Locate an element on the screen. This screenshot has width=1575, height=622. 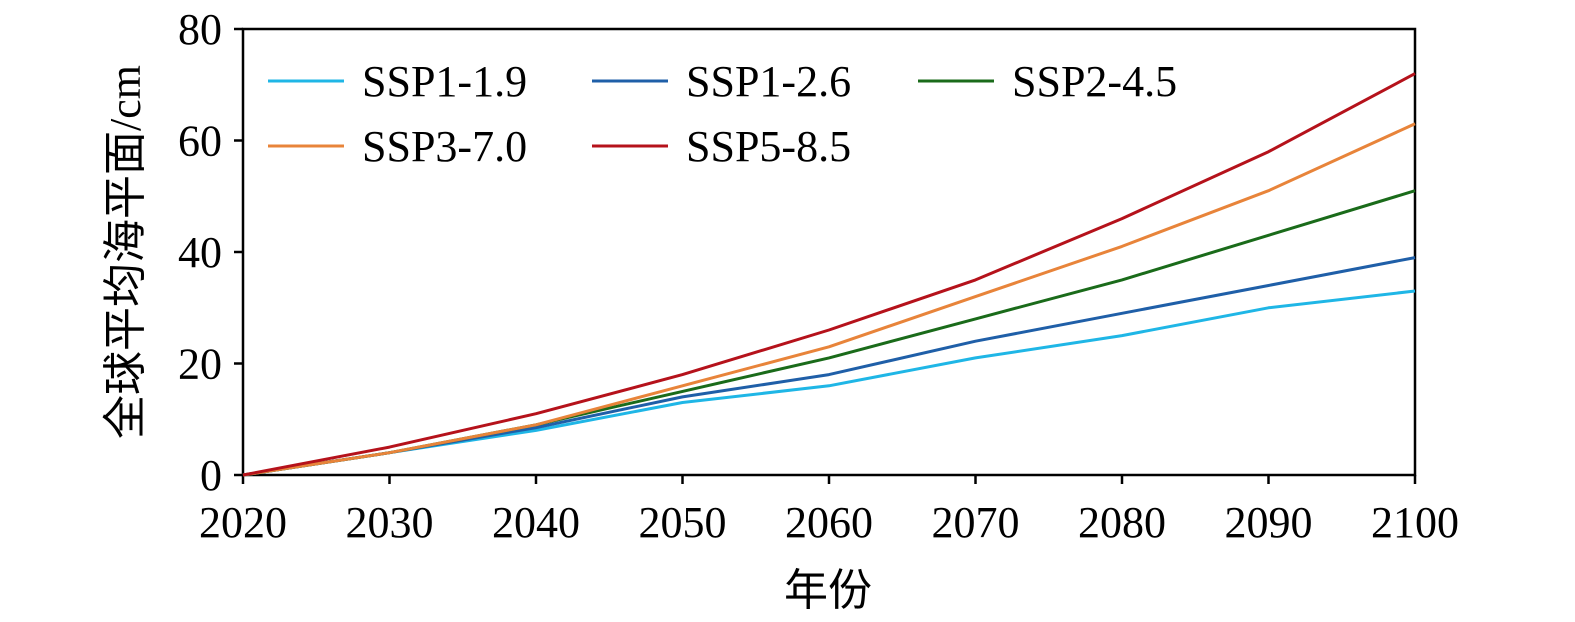
legend-label-ssp1-2-6: SSP1-2.6 is located at coordinates (768, 81).